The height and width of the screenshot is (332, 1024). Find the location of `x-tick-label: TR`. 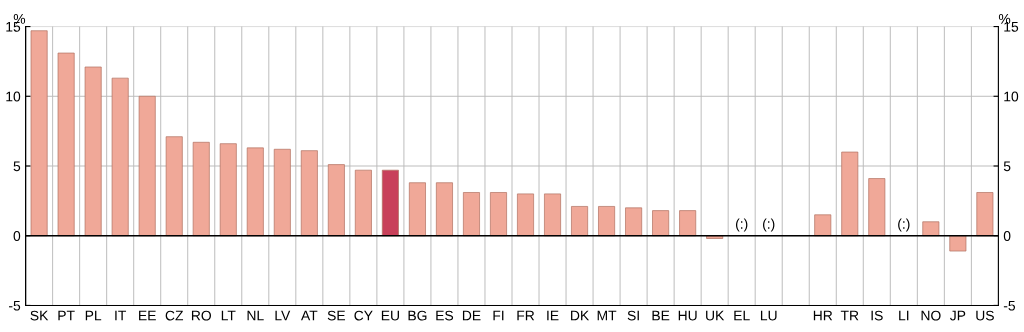

x-tick-label: TR is located at coordinates (849, 315).